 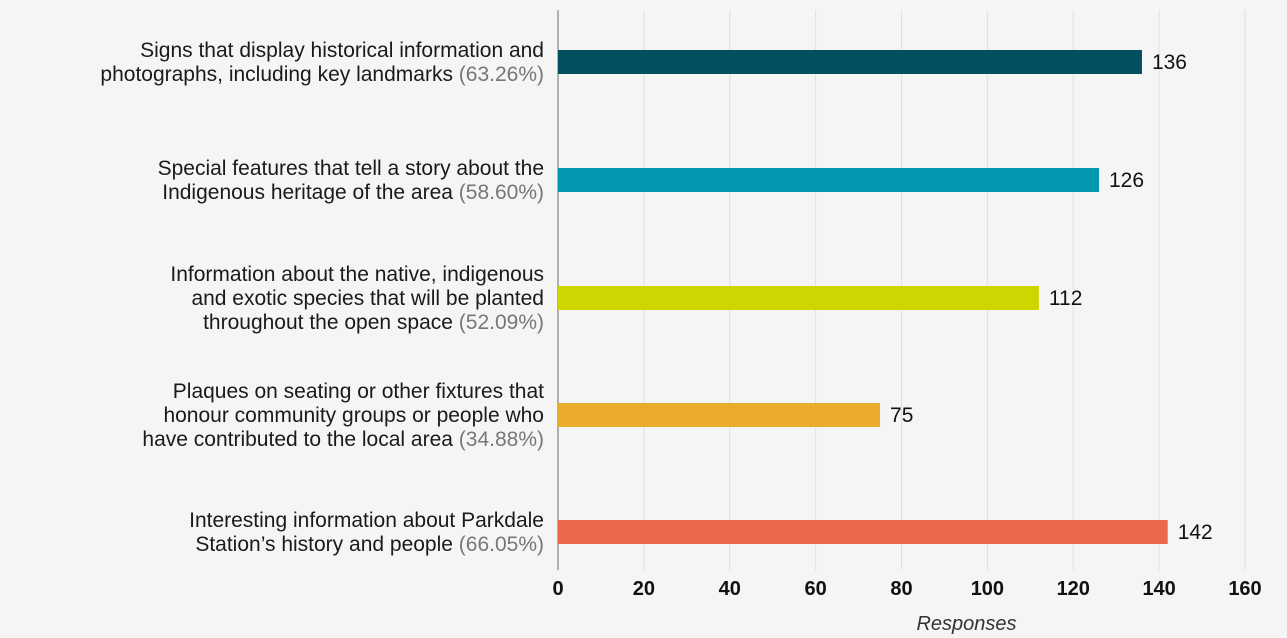 What do you see at coordinates (324, 544) in the screenshot?
I see `category-label-line: Station’s history and people` at bounding box center [324, 544].